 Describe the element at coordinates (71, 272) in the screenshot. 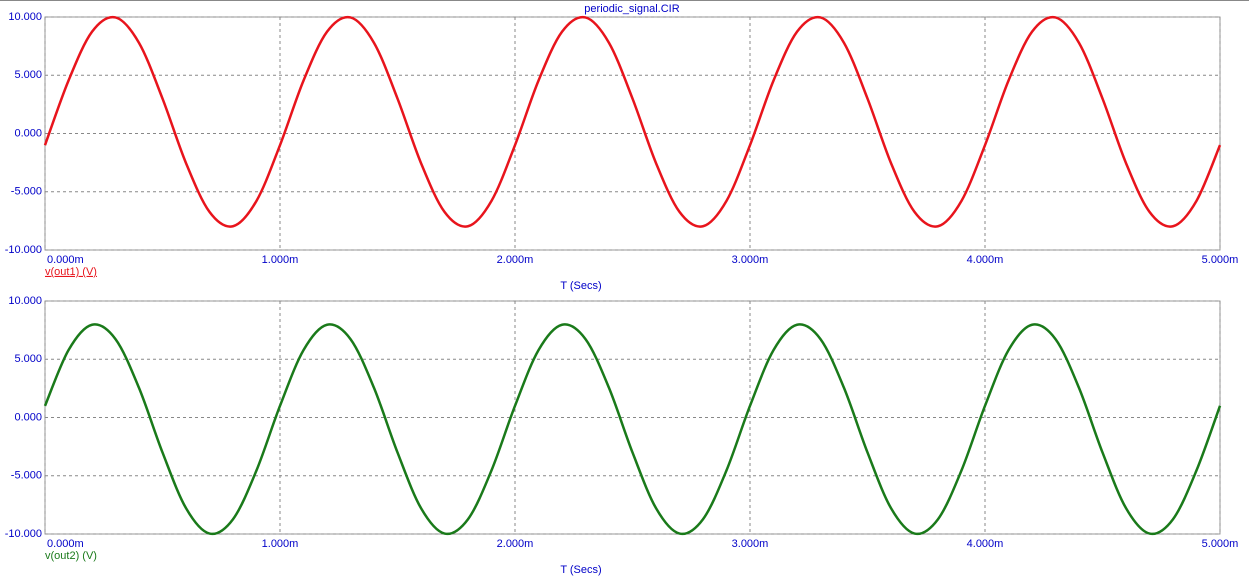

I see `legend-entry: v(out1) (V)` at that location.